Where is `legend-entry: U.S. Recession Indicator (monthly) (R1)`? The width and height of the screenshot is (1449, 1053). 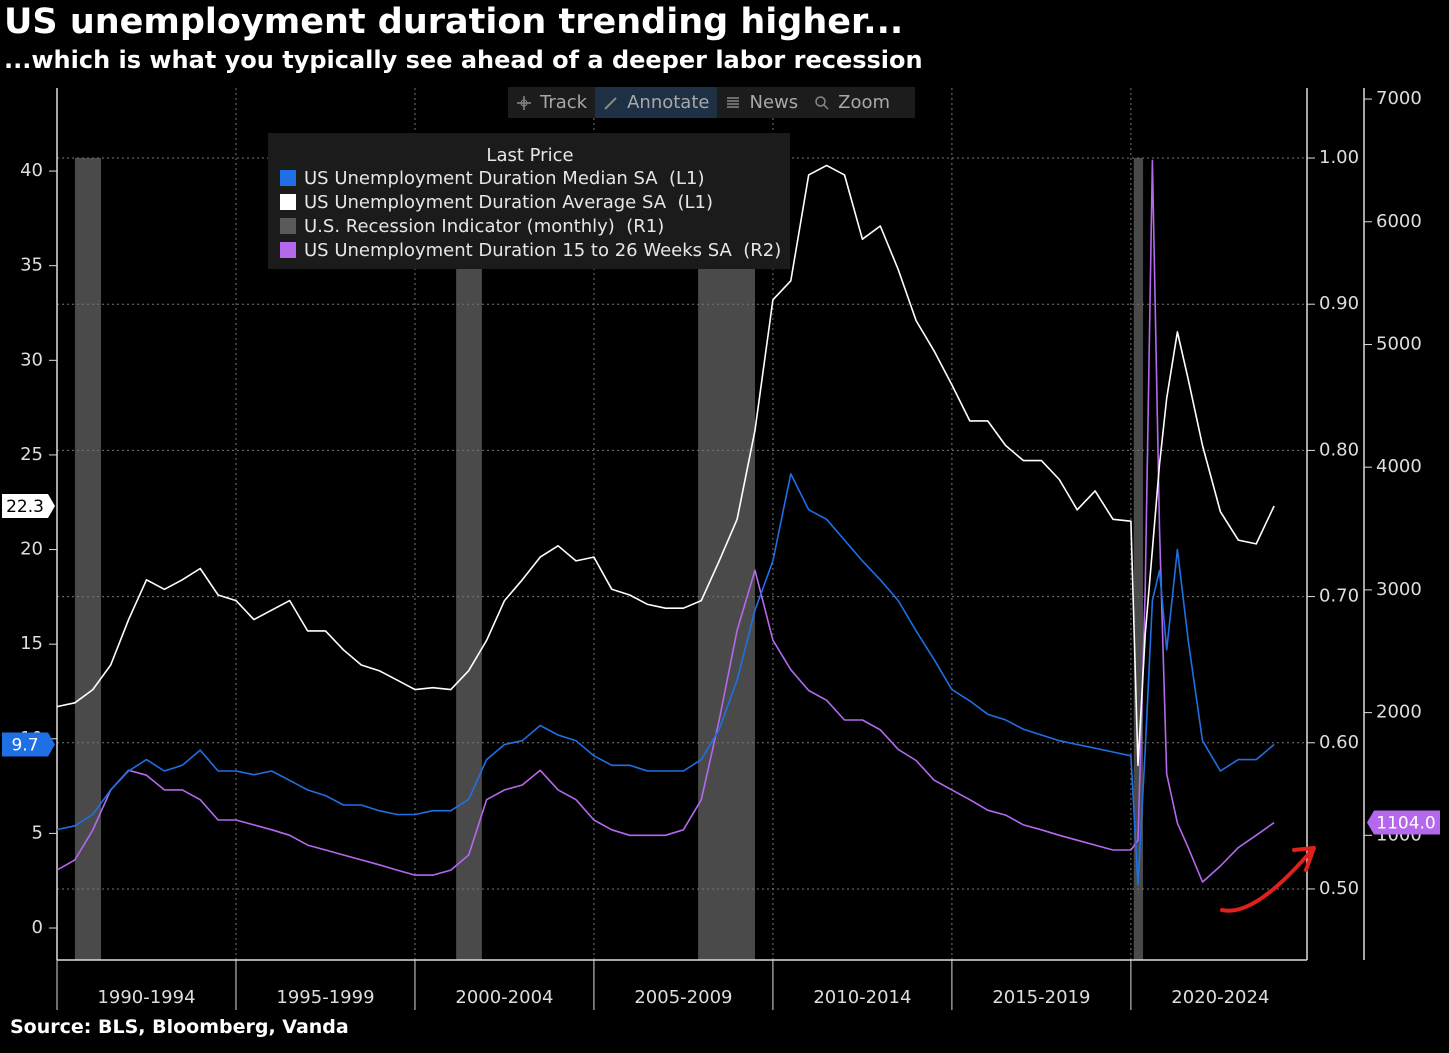 legend-entry: U.S. Recession Indicator (monthly) (R1) is located at coordinates (535, 226).